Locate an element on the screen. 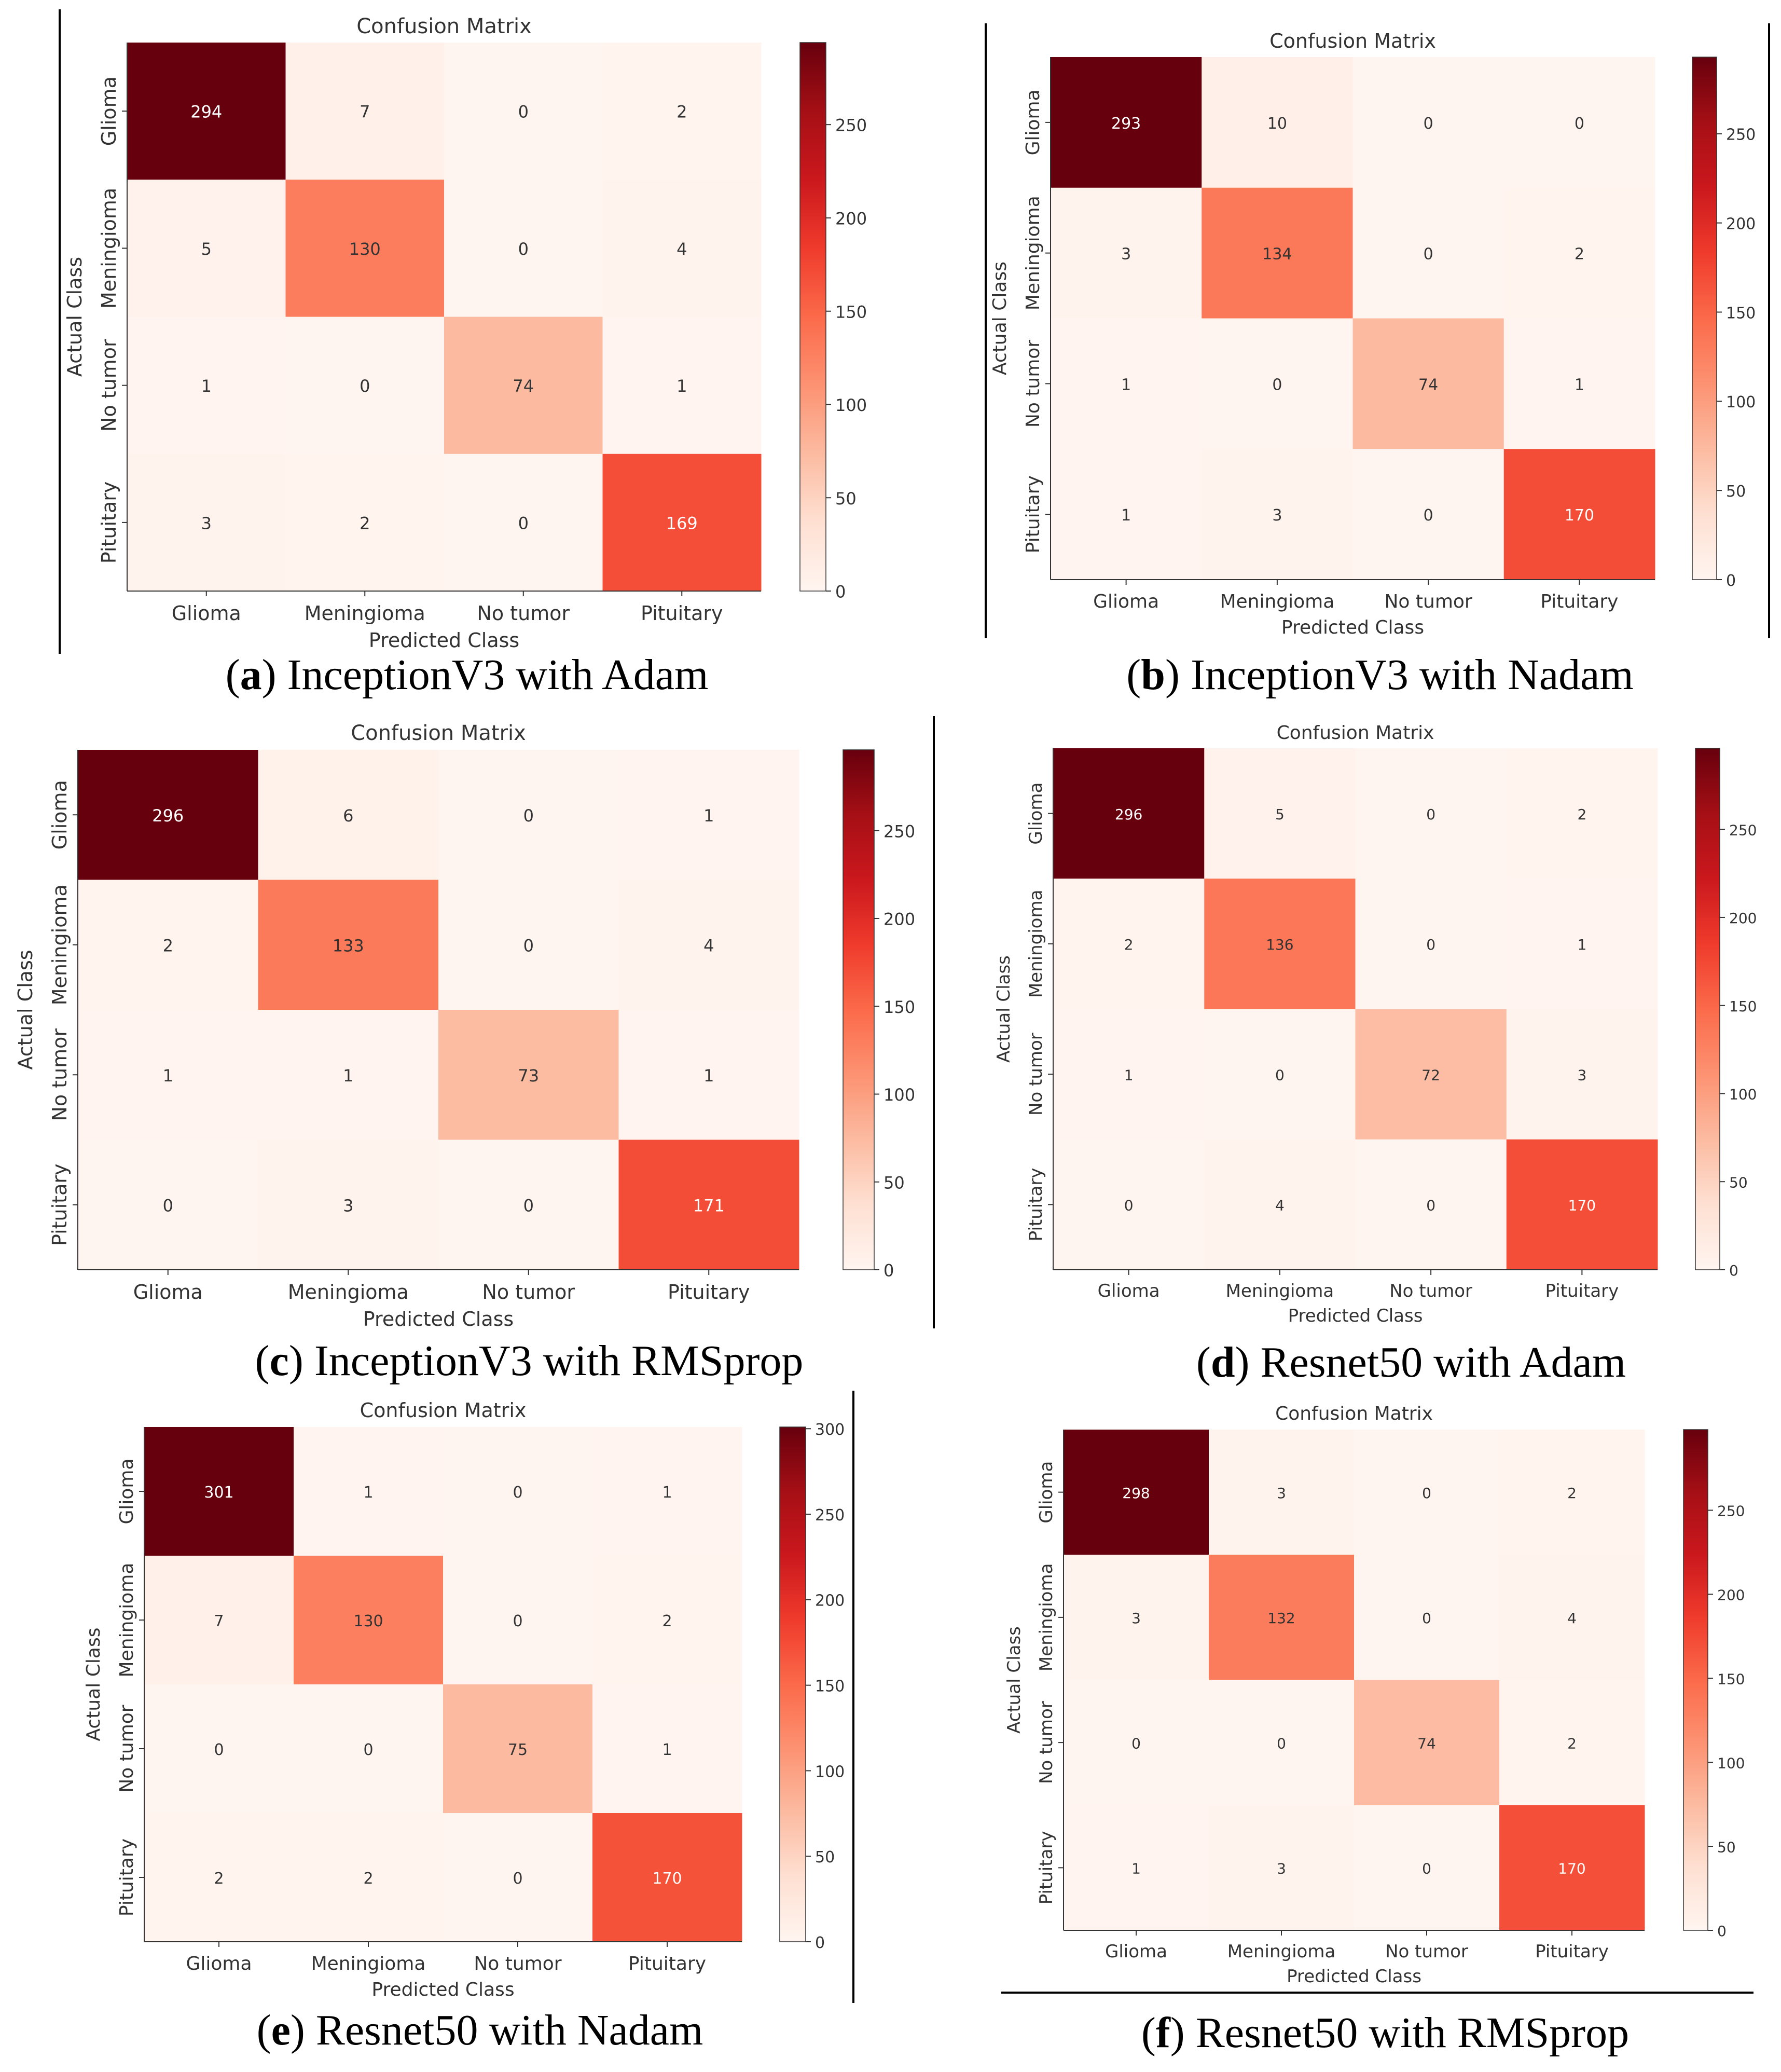 Image resolution: width=1781 pixels, height=2072 pixels. x-axis-label: Predicted Class is located at coordinates (1353, 627).